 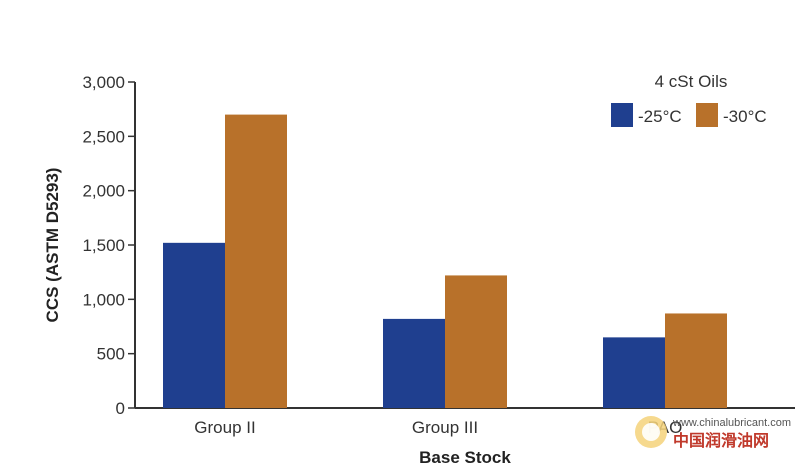 I want to click on y-tick-label: 2,000, so click(x=103, y=191).